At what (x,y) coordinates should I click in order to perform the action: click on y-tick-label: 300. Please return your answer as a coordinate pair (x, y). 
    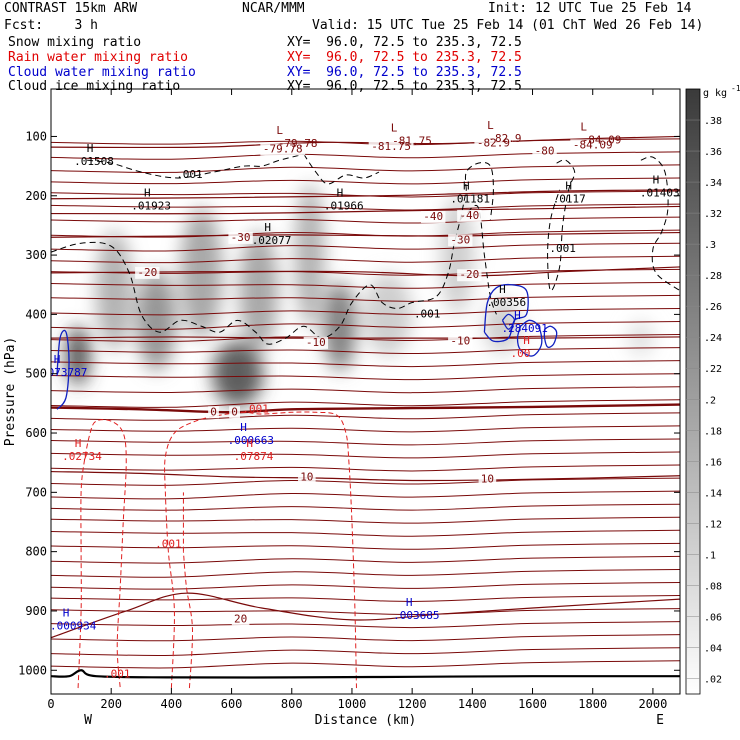
    Looking at the image, I should click on (36, 255).